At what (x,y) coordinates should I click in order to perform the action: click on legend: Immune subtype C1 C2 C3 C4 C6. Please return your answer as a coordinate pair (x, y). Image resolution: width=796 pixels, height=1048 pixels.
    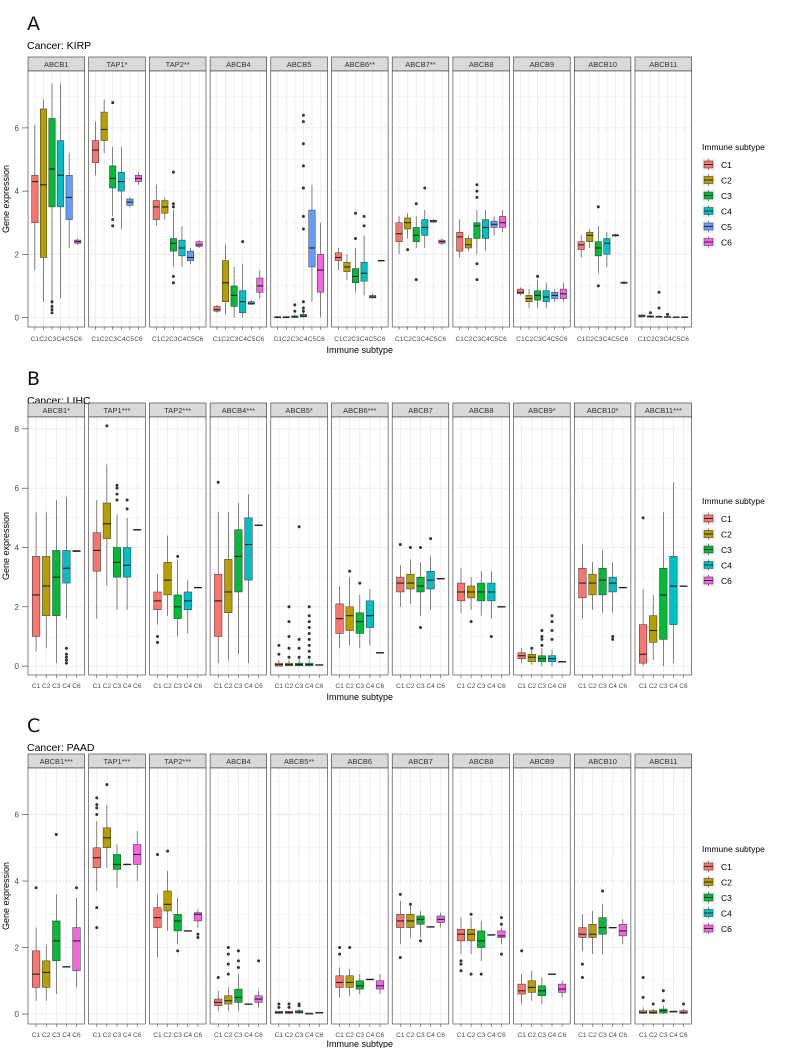
    Looking at the image, I should click on (733, 541).